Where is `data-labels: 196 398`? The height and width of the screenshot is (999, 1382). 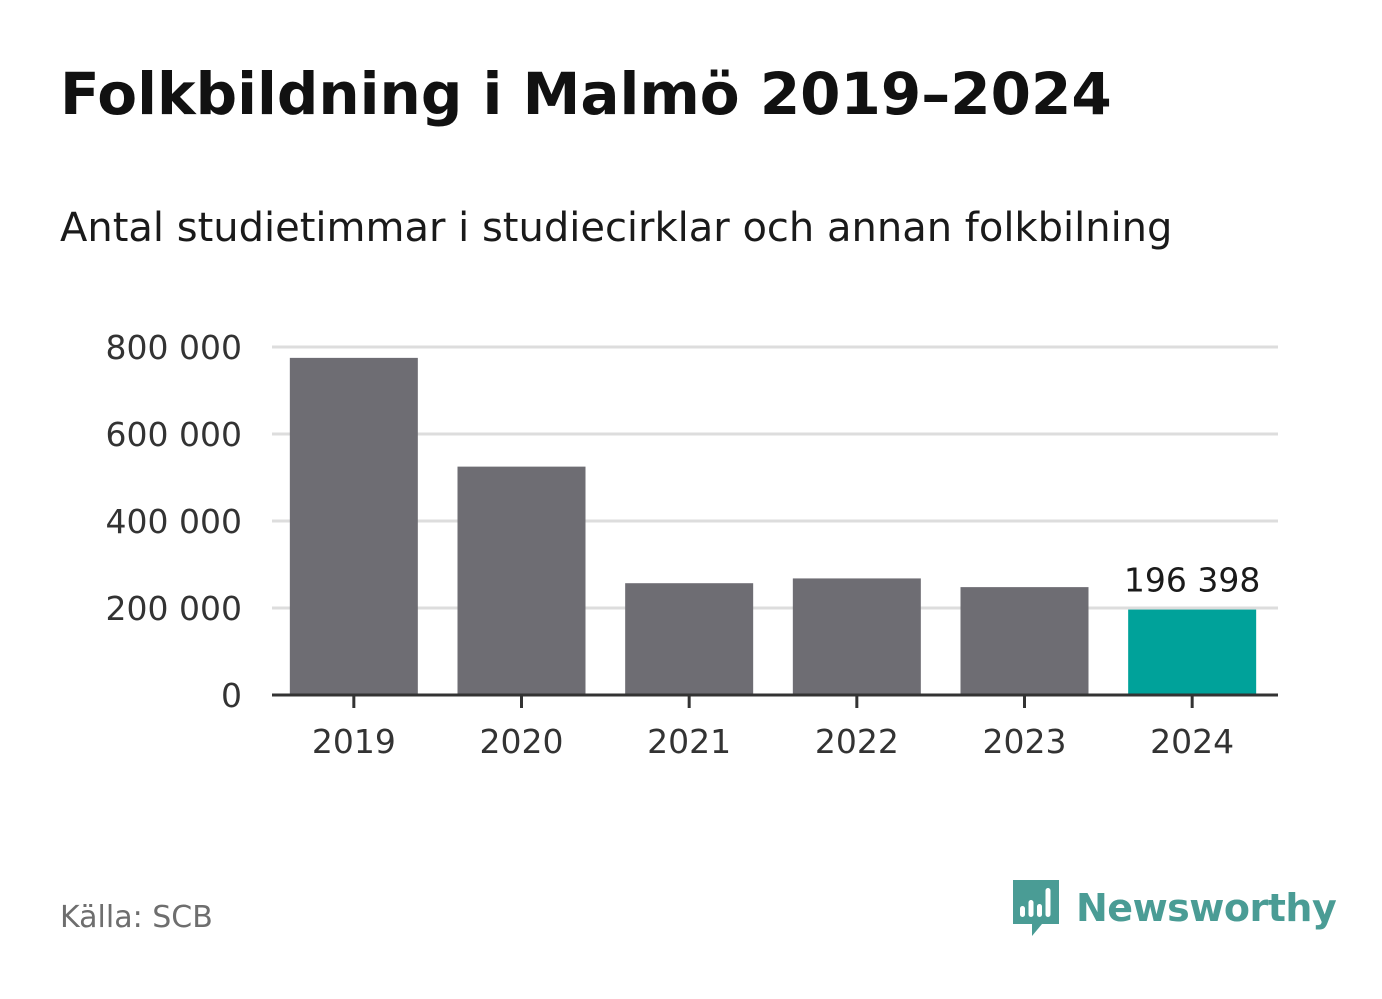 data-labels: 196 398 is located at coordinates (1192, 580).